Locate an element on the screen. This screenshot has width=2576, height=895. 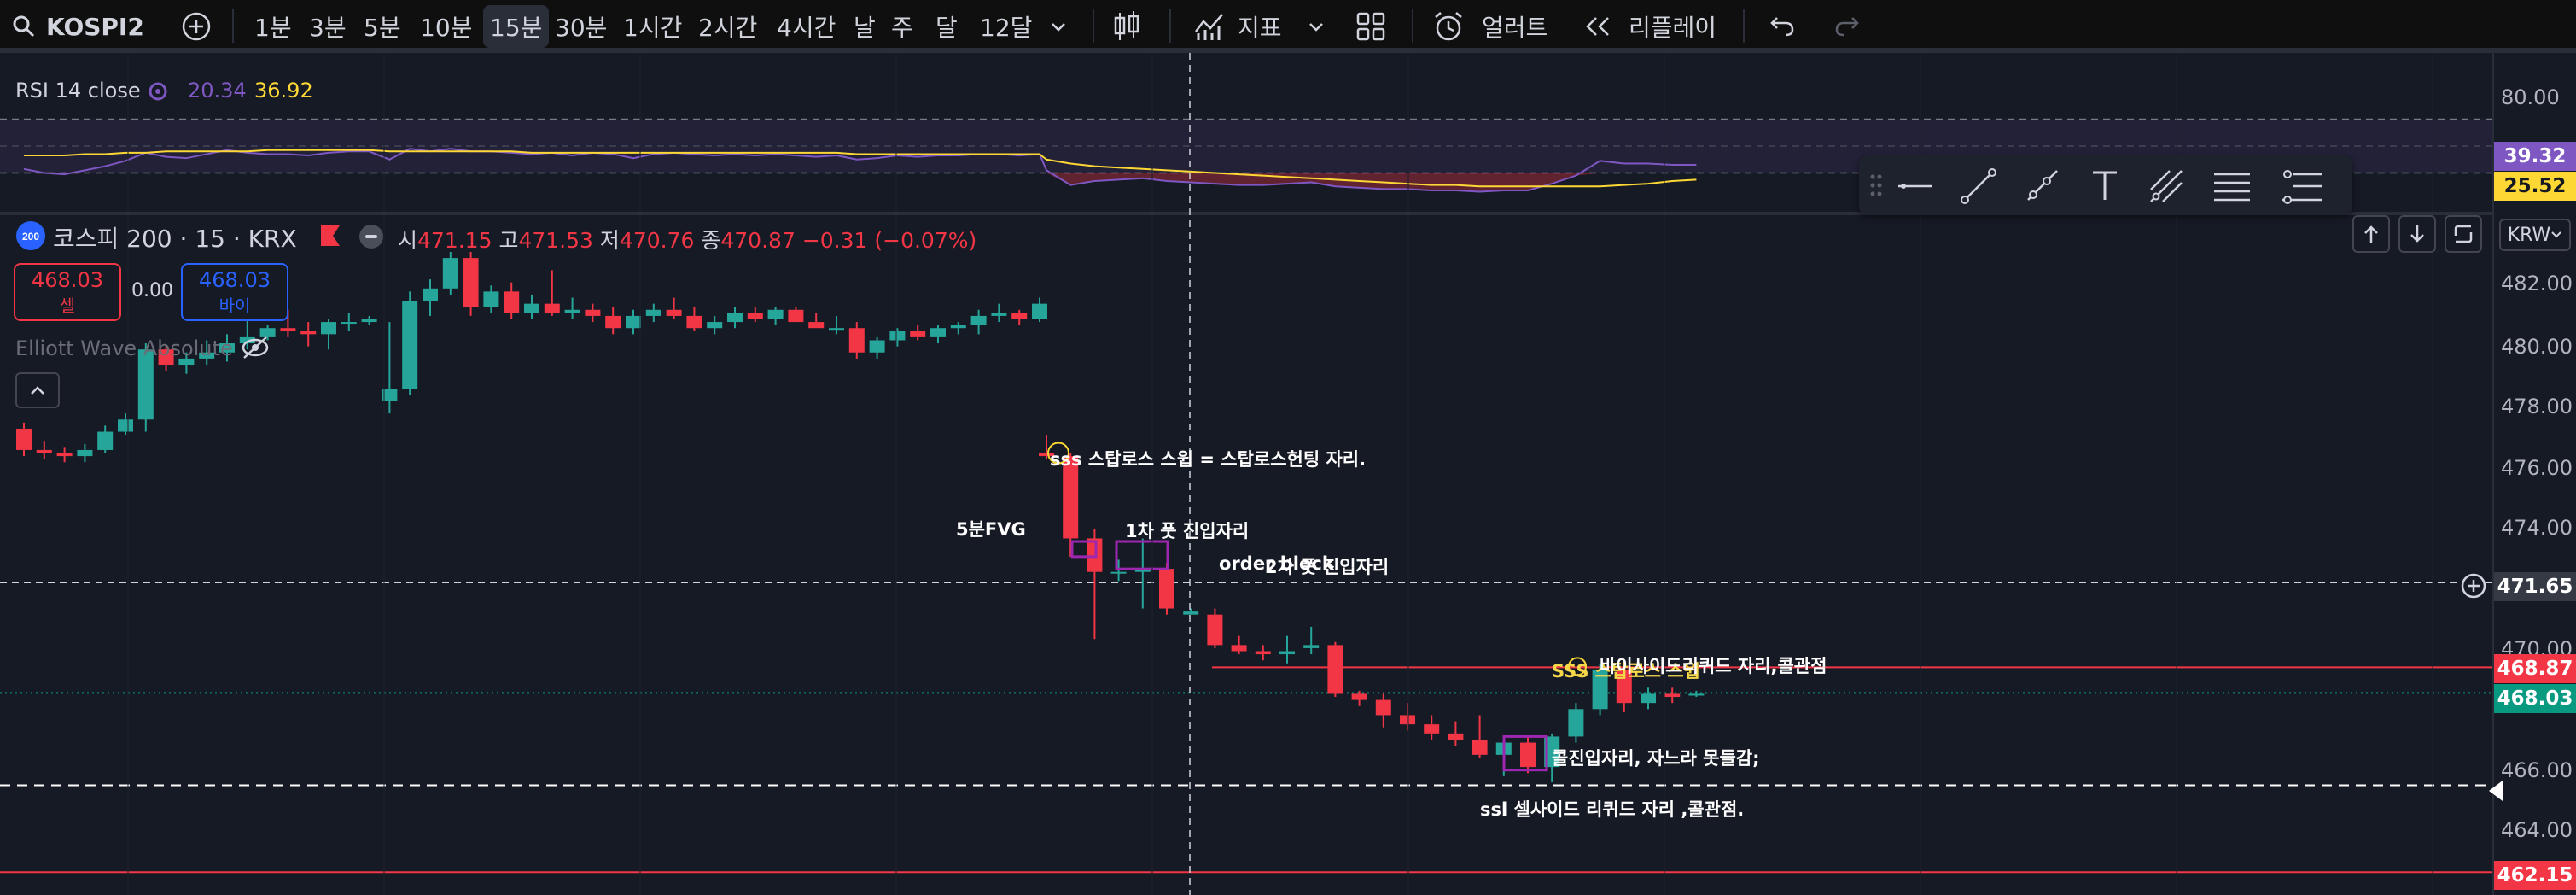
trend-line-icon is located at coordinates (1978, 188).